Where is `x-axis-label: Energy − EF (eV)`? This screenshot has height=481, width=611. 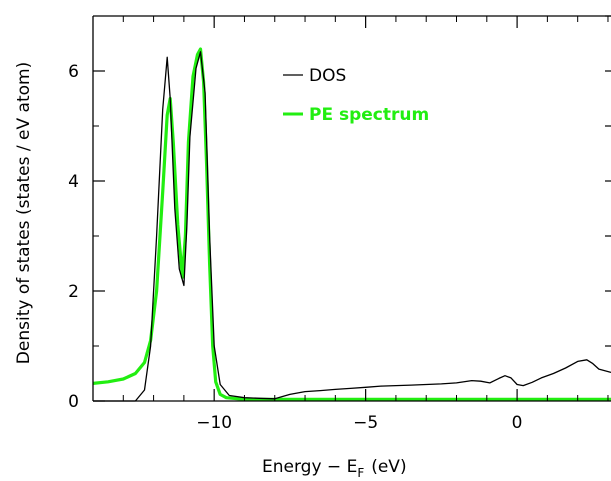
x-axis-label: Energy − EF (eV) is located at coordinates (334, 468).